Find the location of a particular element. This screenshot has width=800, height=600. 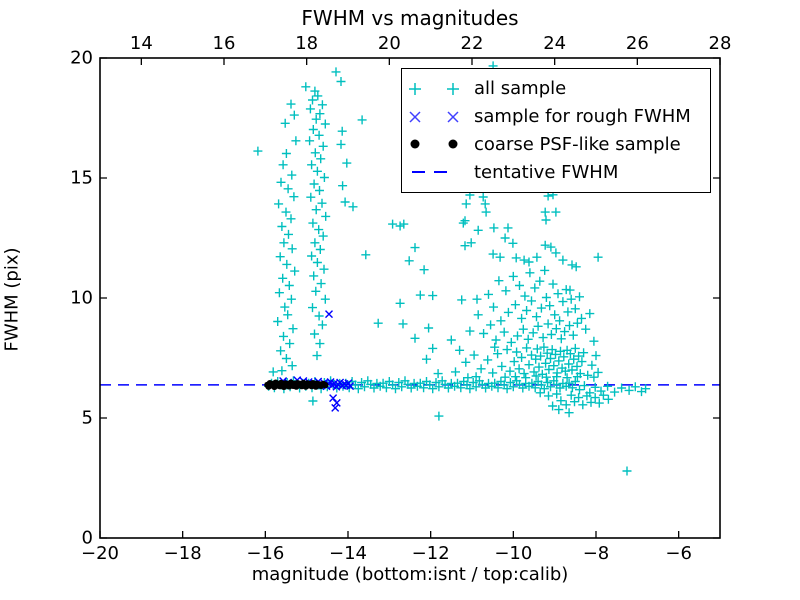

legend-item-tentative-fwhm: tentative FWHM is located at coordinates (555, 172).